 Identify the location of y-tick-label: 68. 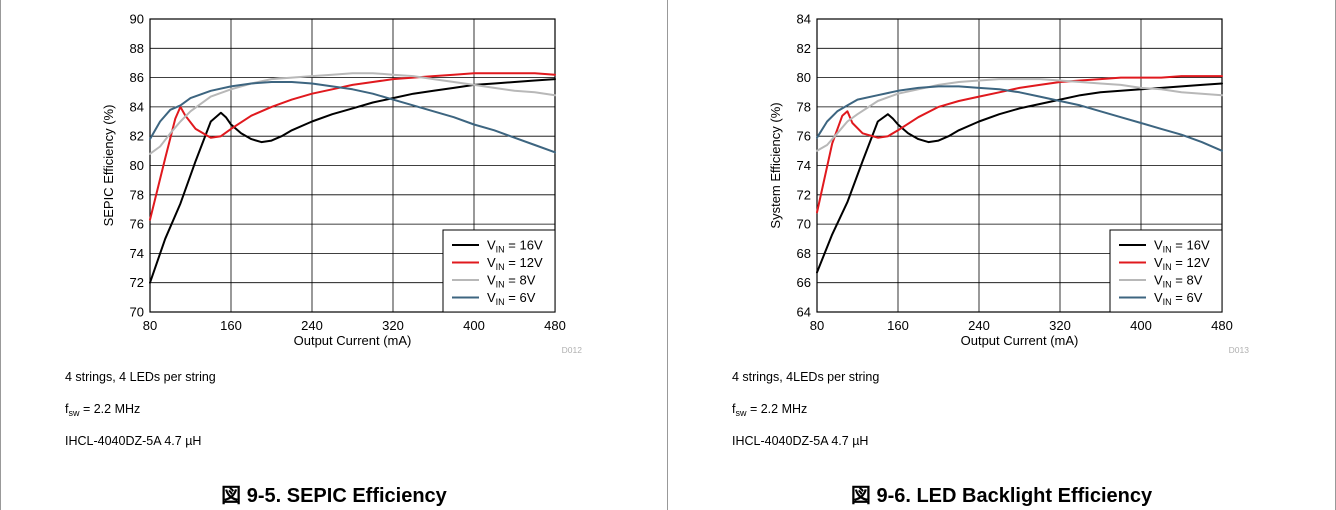
(804, 253).